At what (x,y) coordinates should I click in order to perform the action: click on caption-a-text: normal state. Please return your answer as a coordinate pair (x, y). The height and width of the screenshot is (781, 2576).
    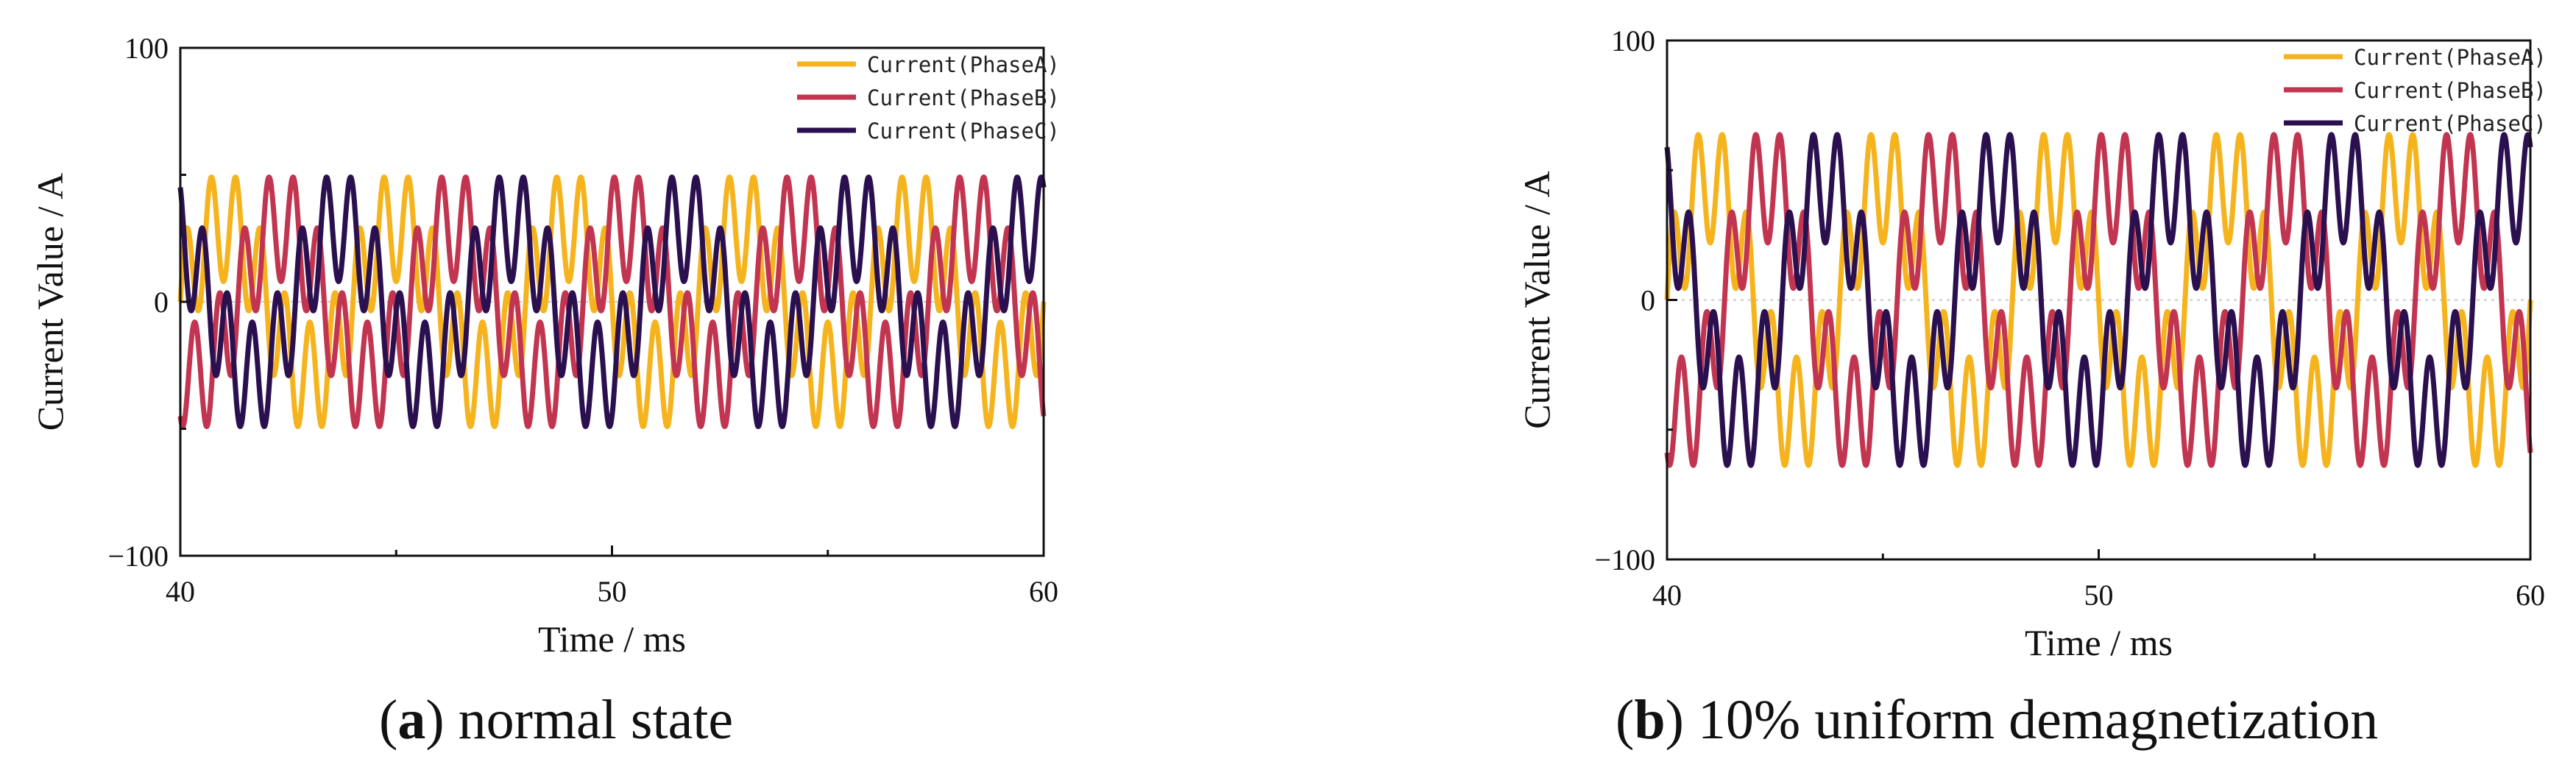
    Looking at the image, I should click on (589, 720).